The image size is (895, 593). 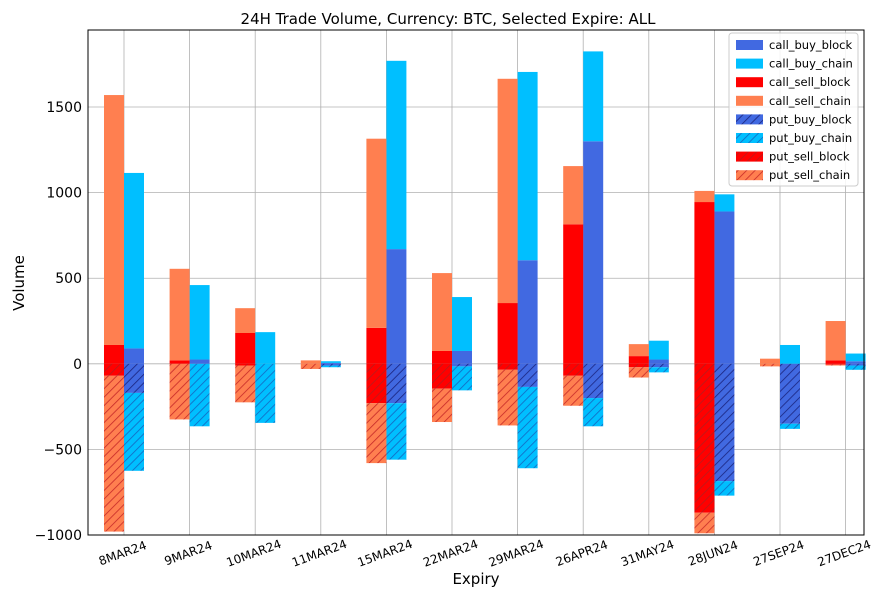 I want to click on y-axis-label: Volume, so click(x=19, y=283).